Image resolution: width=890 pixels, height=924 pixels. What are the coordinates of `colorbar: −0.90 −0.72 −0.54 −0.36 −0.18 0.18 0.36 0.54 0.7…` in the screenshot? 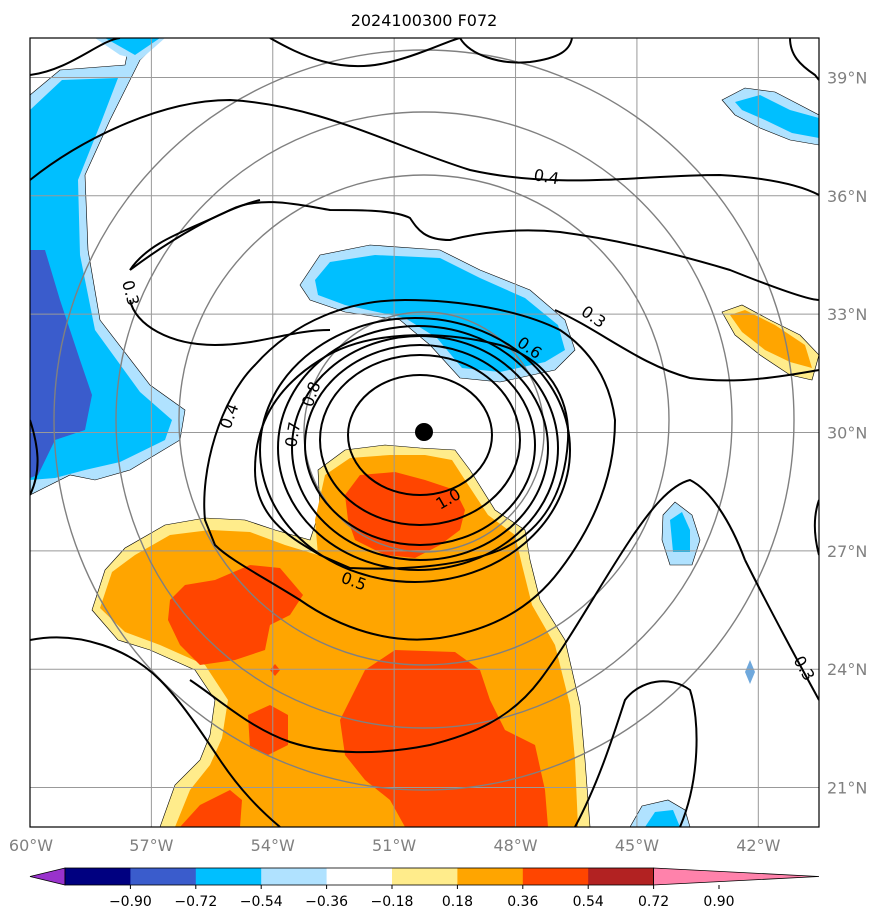 It's located at (424, 888).